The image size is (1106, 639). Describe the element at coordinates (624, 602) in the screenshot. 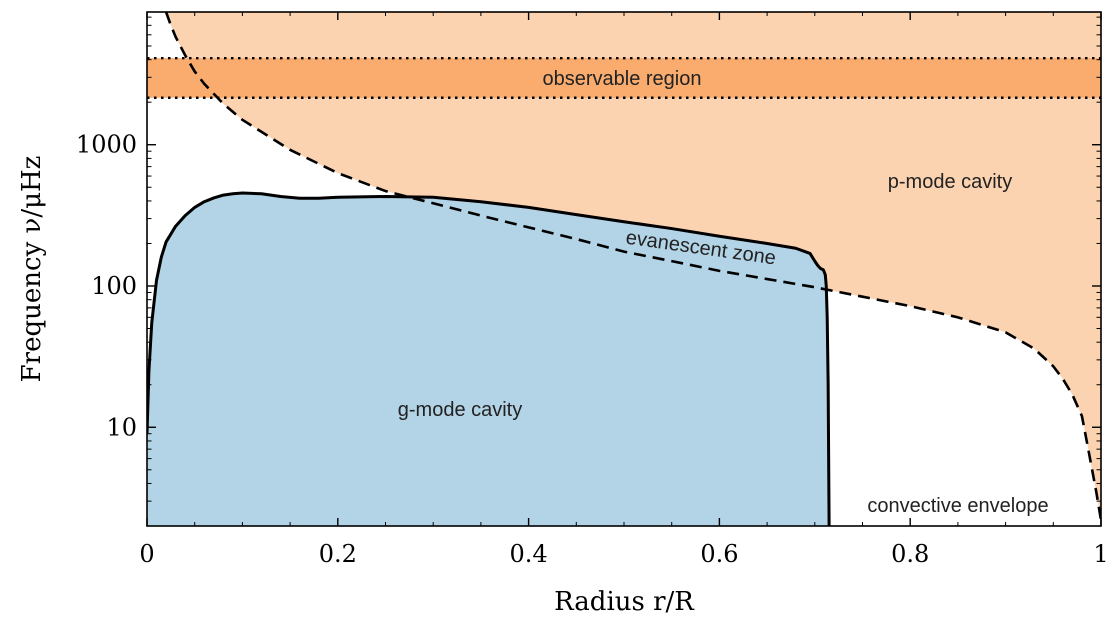

I see `x-axis-title: Radius r/R` at that location.